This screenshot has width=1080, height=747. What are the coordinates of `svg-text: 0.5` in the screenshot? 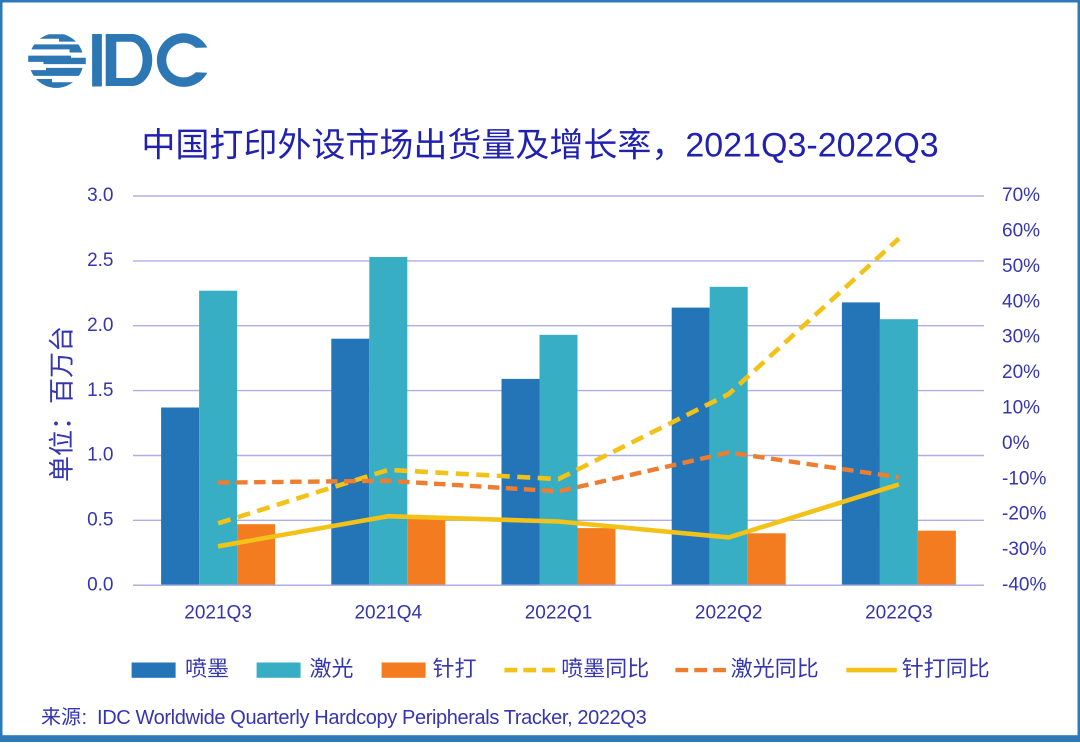 It's located at (100, 520).